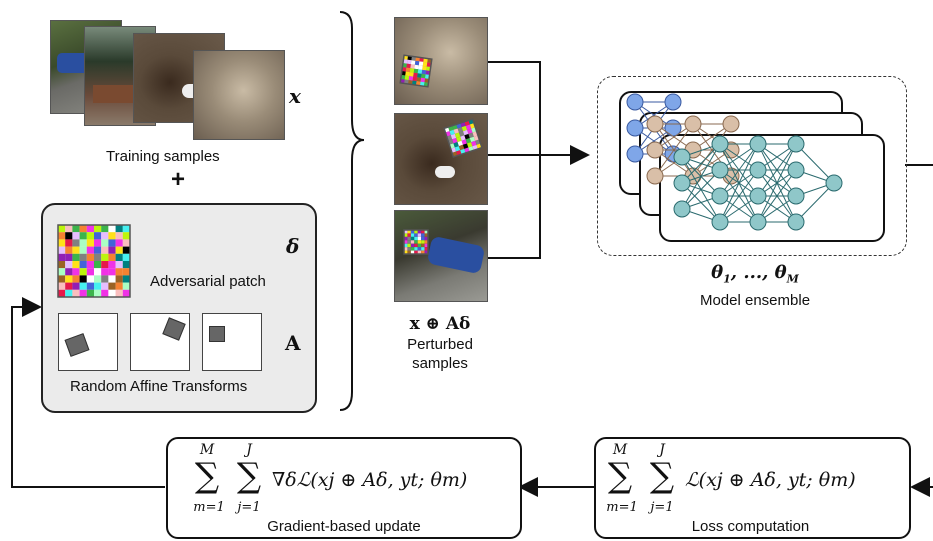 This screenshot has height=541, width=933. What do you see at coordinates (293, 246) in the screenshot?
I see `patch-symbol: δ` at bounding box center [293, 246].